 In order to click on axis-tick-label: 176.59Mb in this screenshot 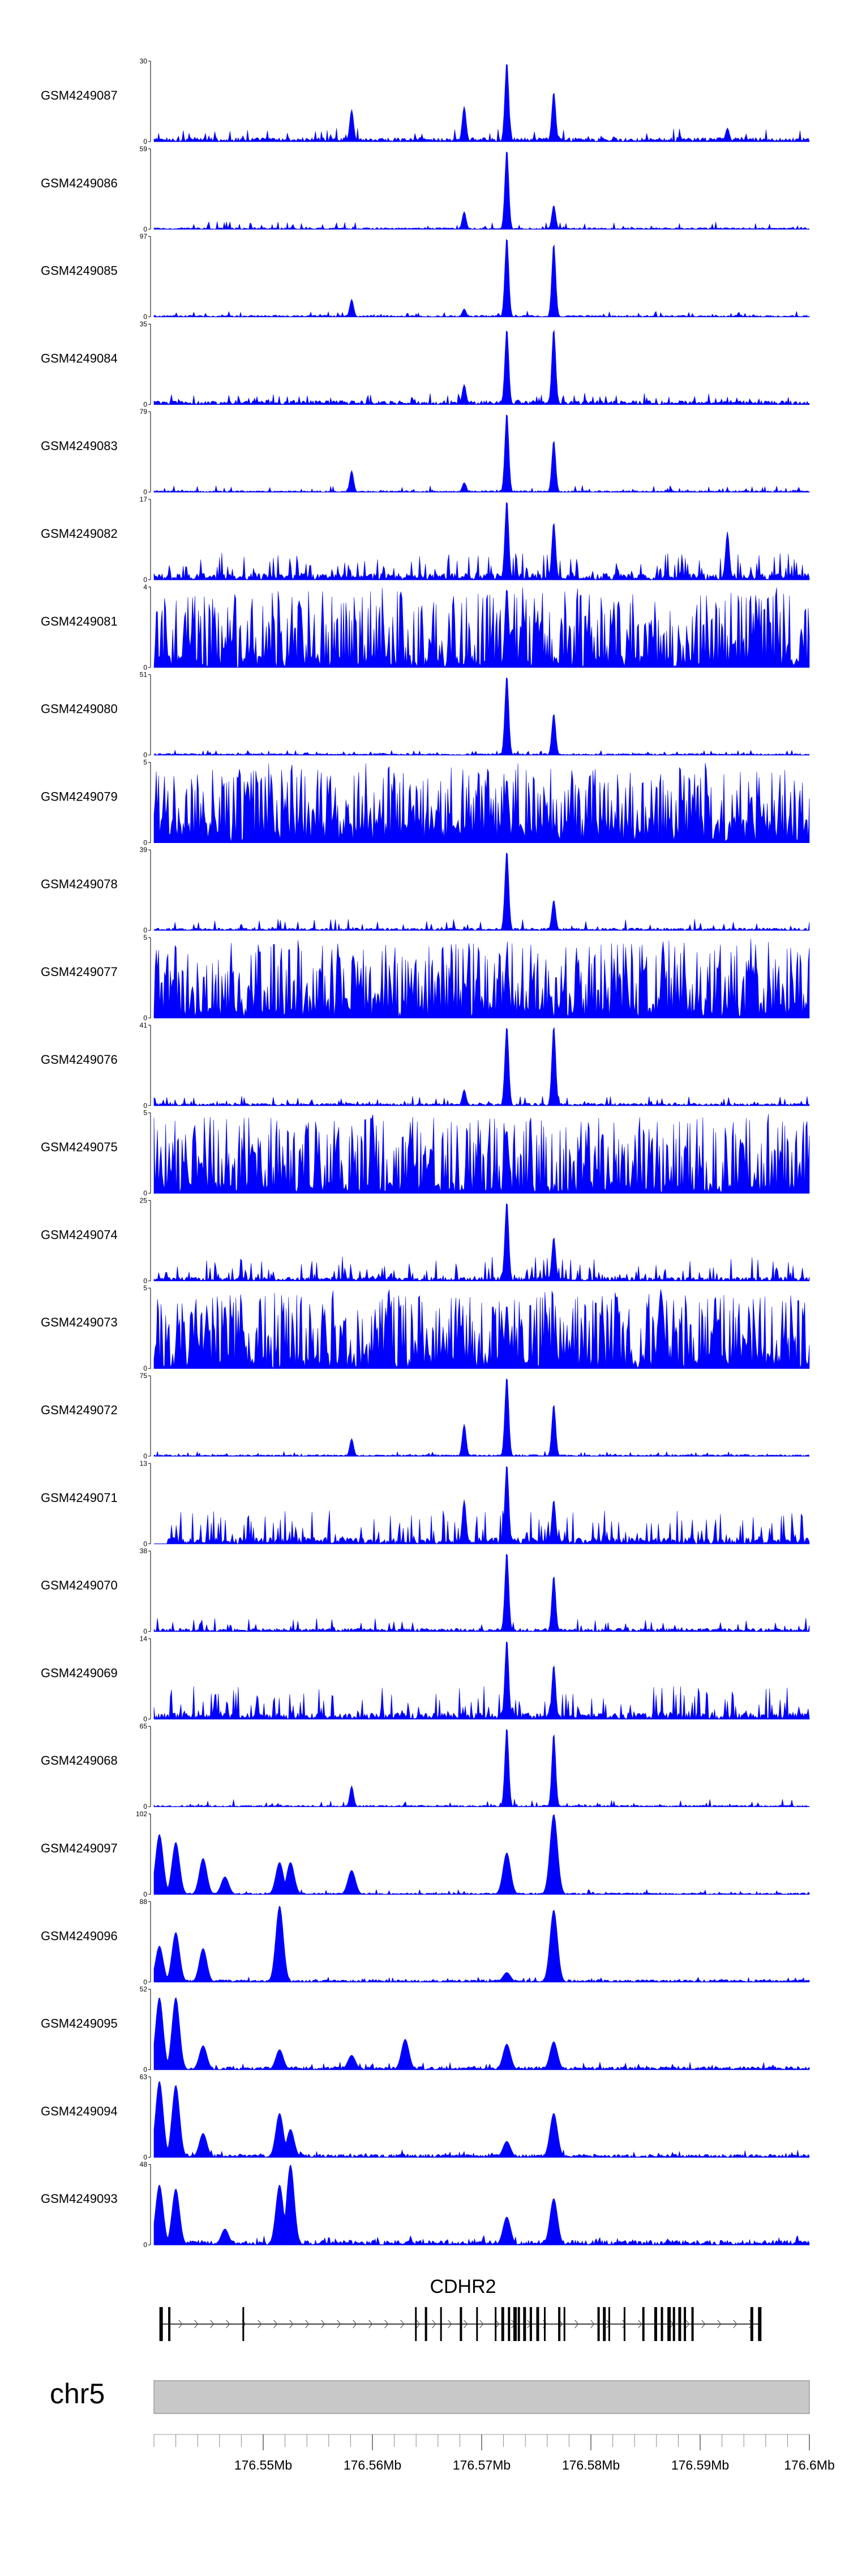, I will do `click(700, 2465)`.